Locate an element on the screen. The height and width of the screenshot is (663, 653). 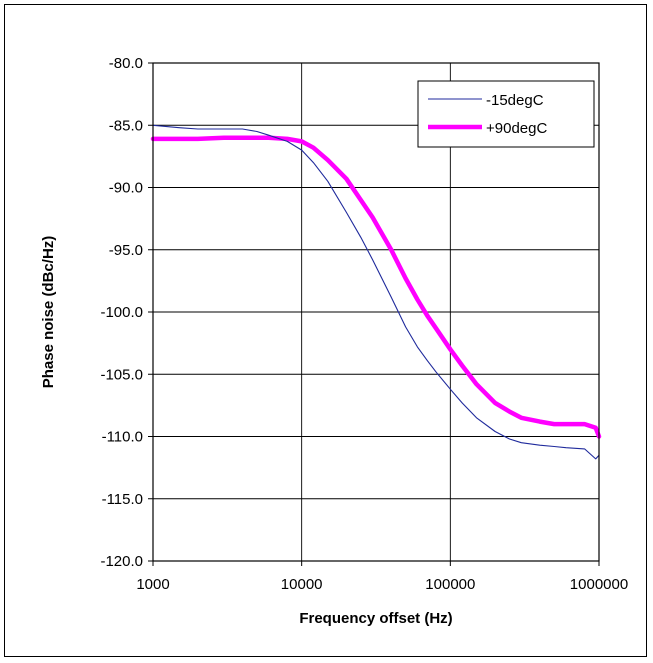
x-tick-label: 100000 is located at coordinates (450, 584).